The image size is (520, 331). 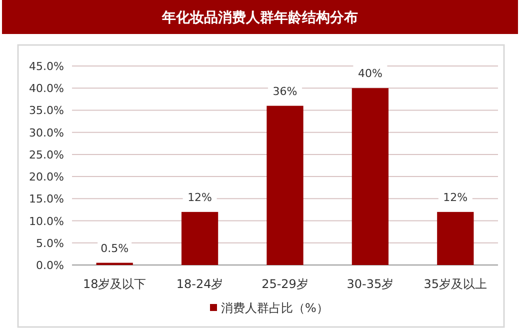 What do you see at coordinates (285, 91) in the screenshot?
I see `data-label: 36%` at bounding box center [285, 91].